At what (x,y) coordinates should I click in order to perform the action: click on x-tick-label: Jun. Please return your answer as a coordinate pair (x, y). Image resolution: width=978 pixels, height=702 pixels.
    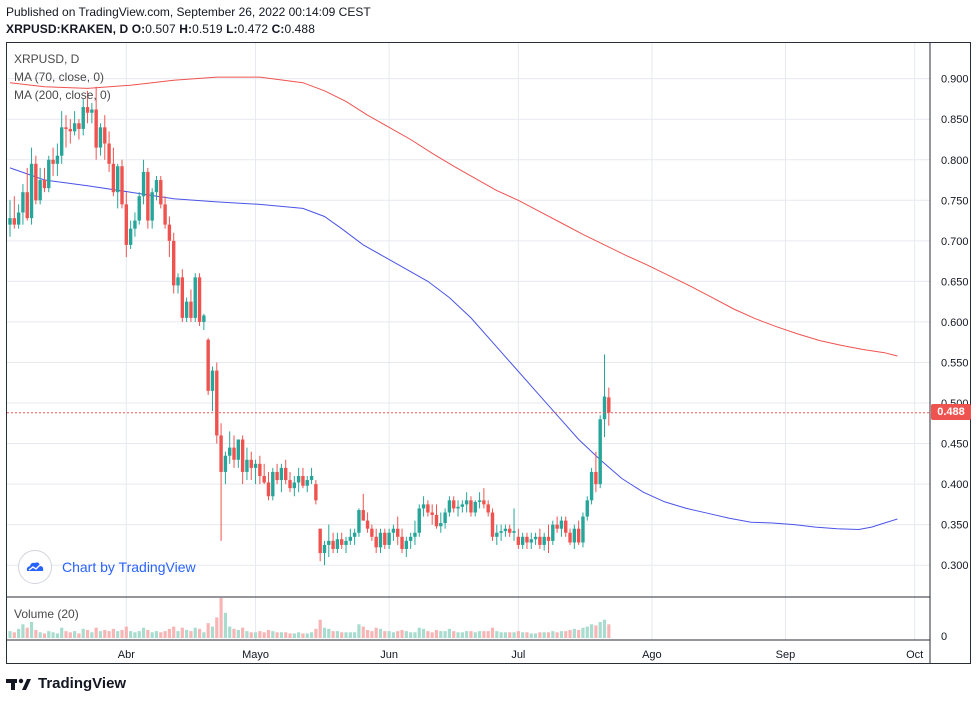
    Looking at the image, I should click on (389, 655).